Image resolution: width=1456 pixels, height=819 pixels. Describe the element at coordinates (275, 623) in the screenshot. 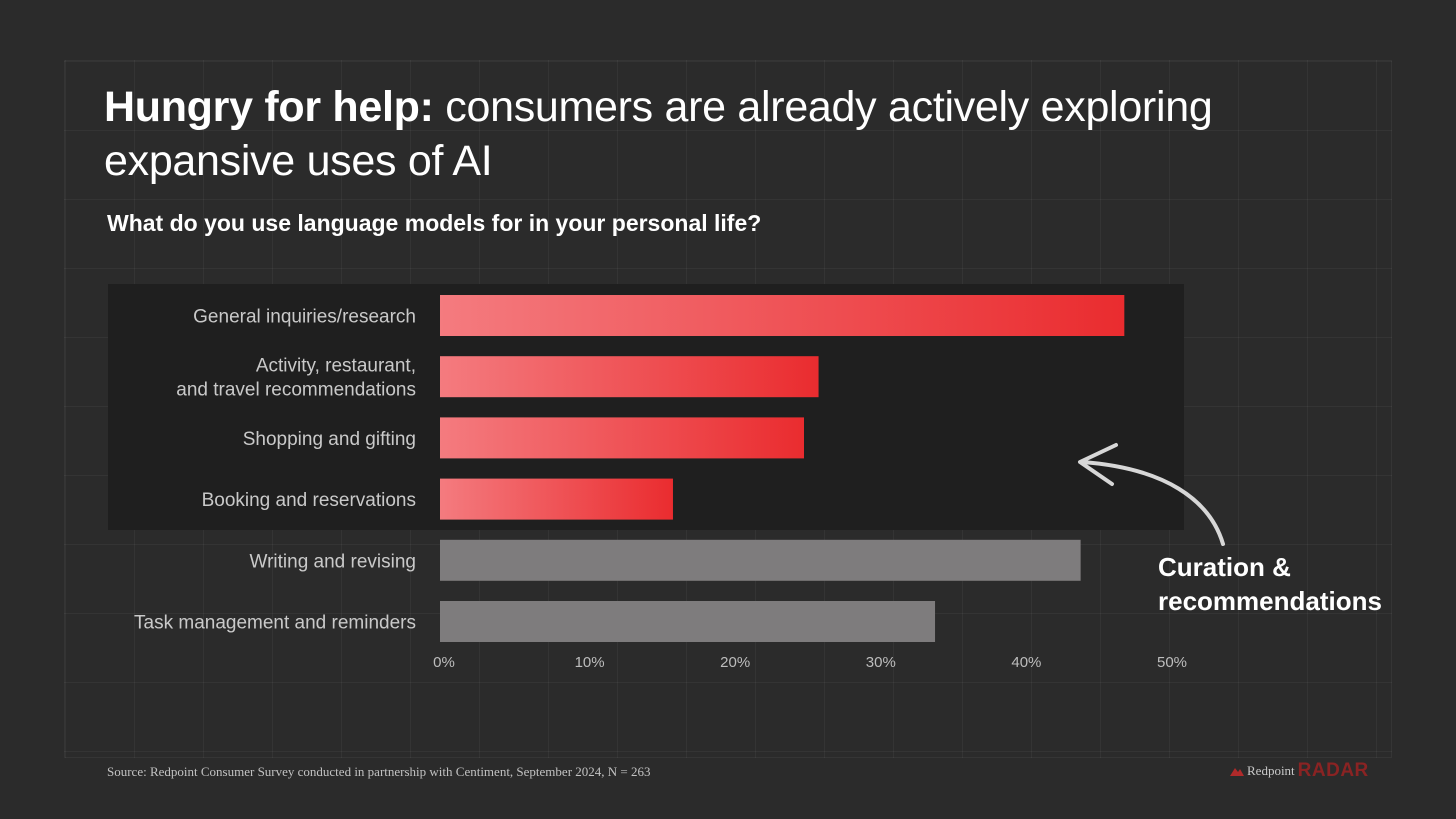

I see `category-label-5: Task management and reminders` at that location.